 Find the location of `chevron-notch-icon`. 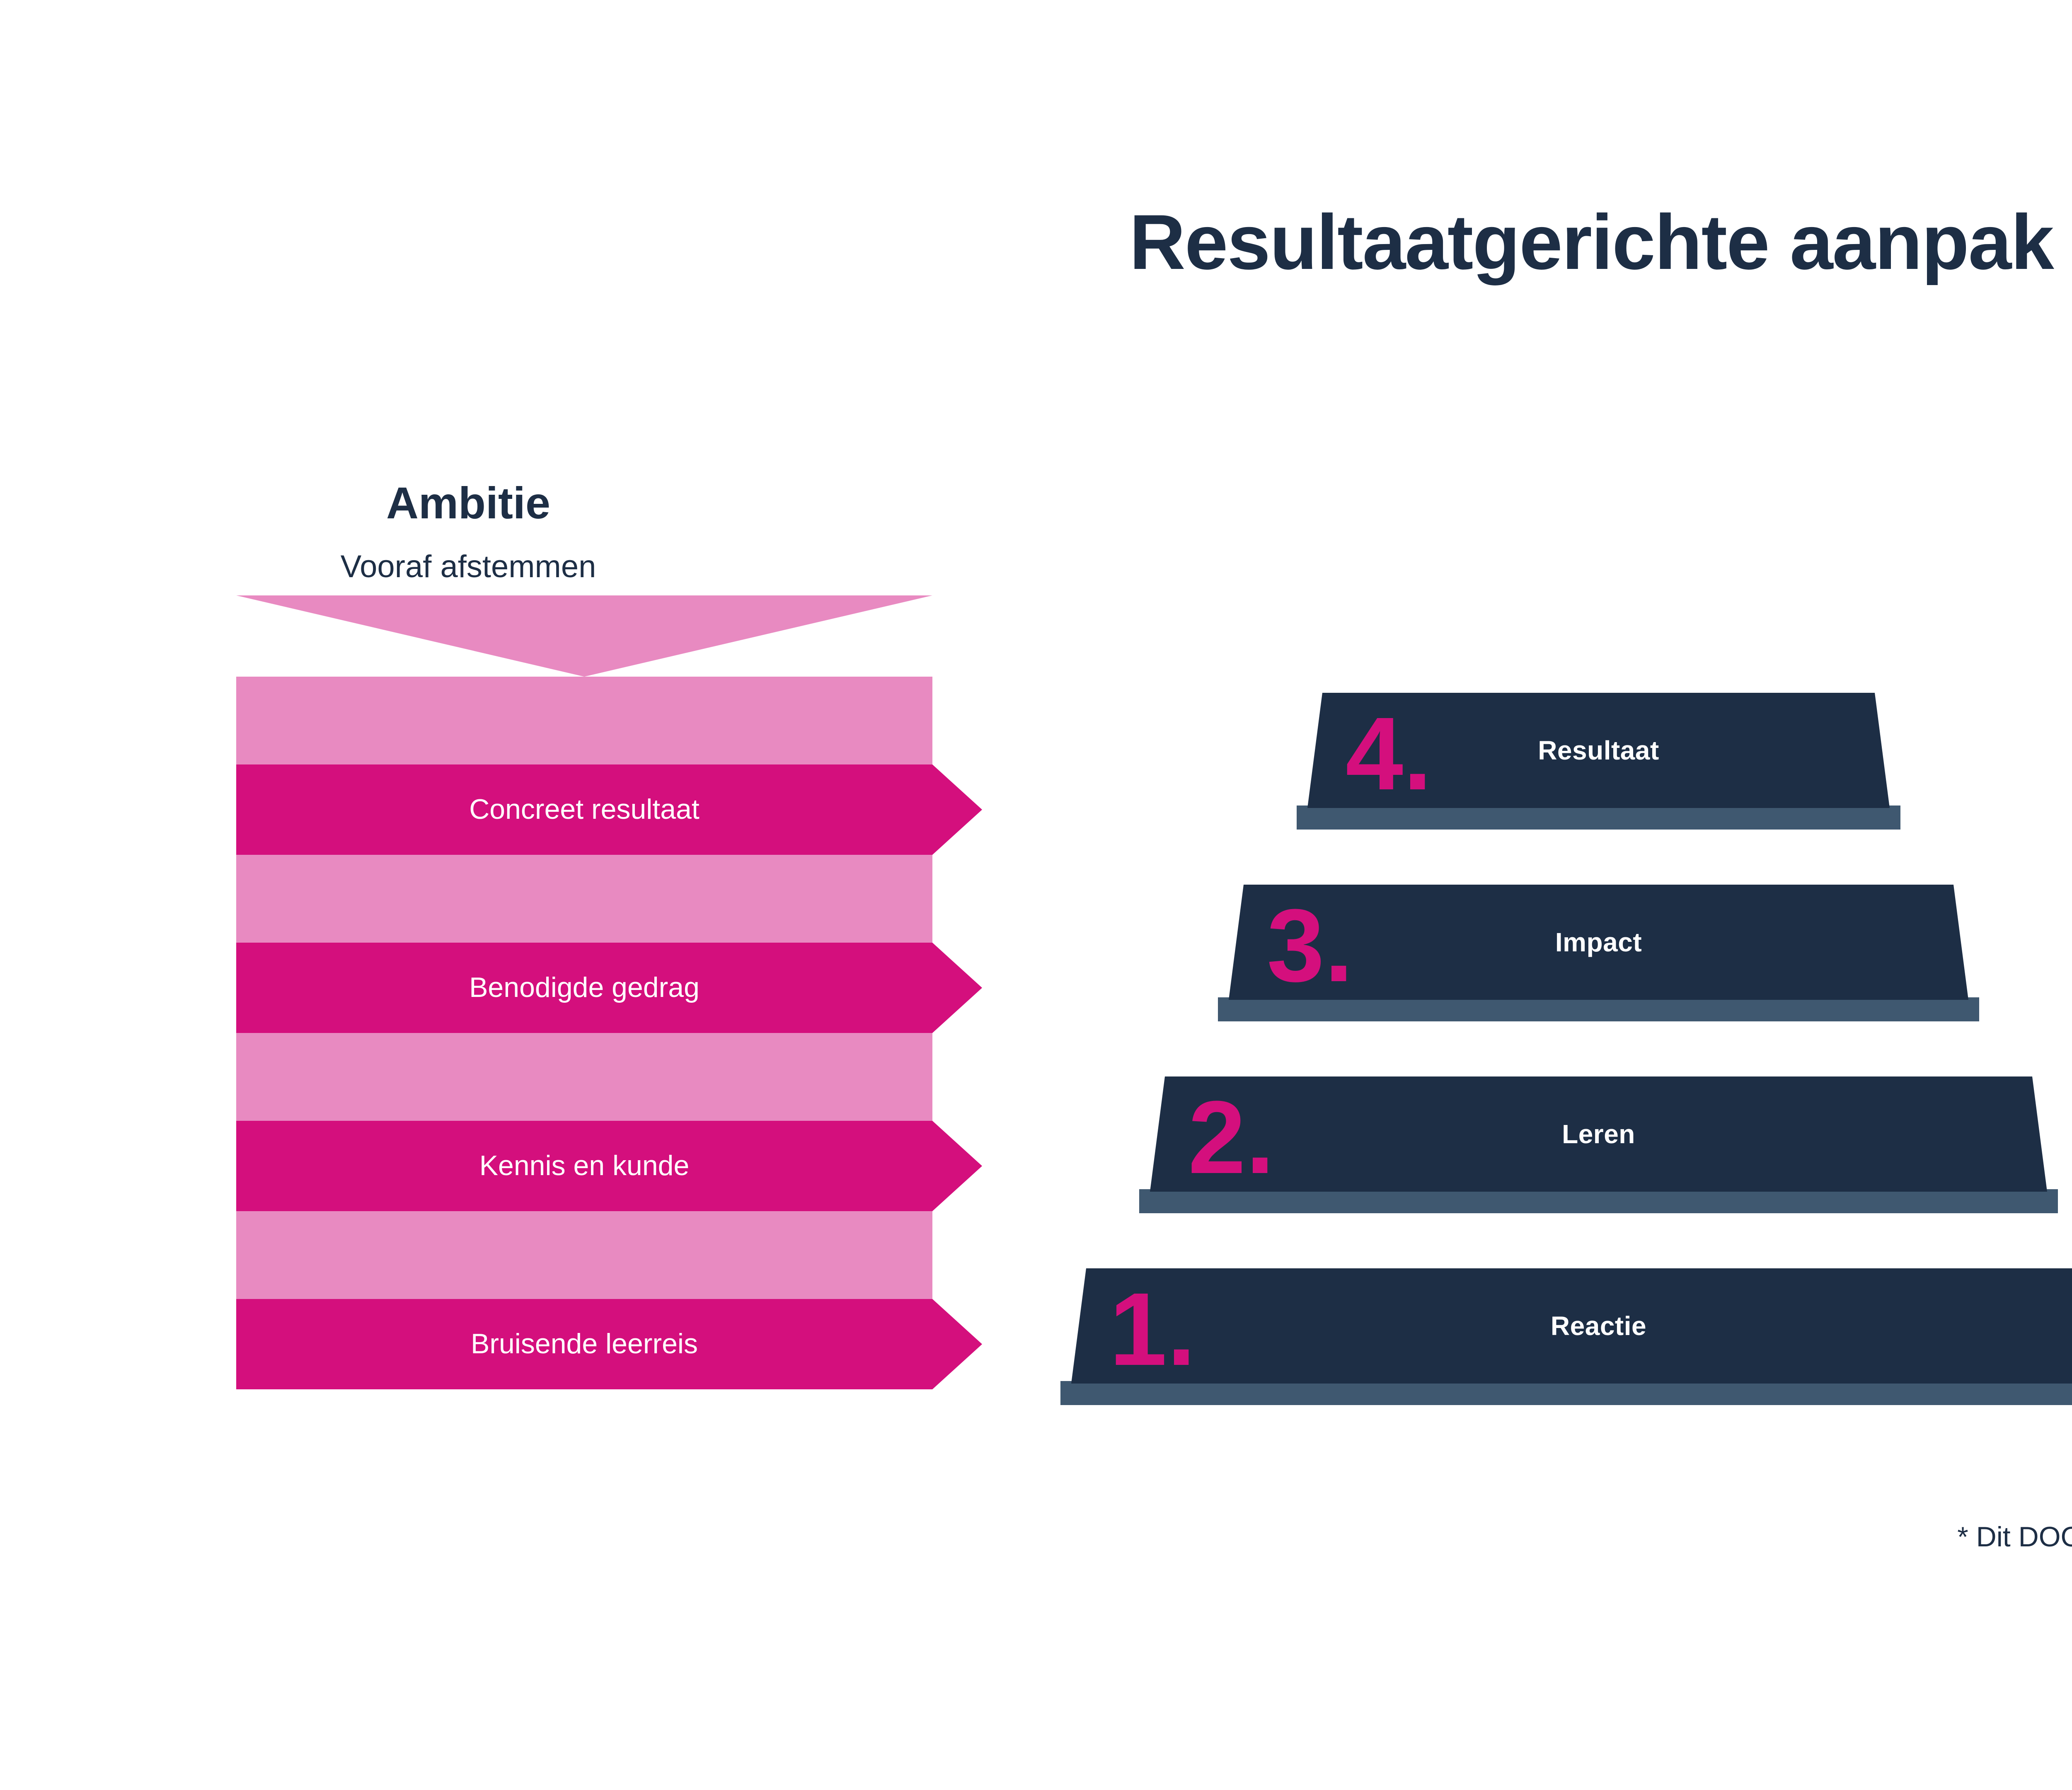

chevron-notch-icon is located at coordinates (584, 636).